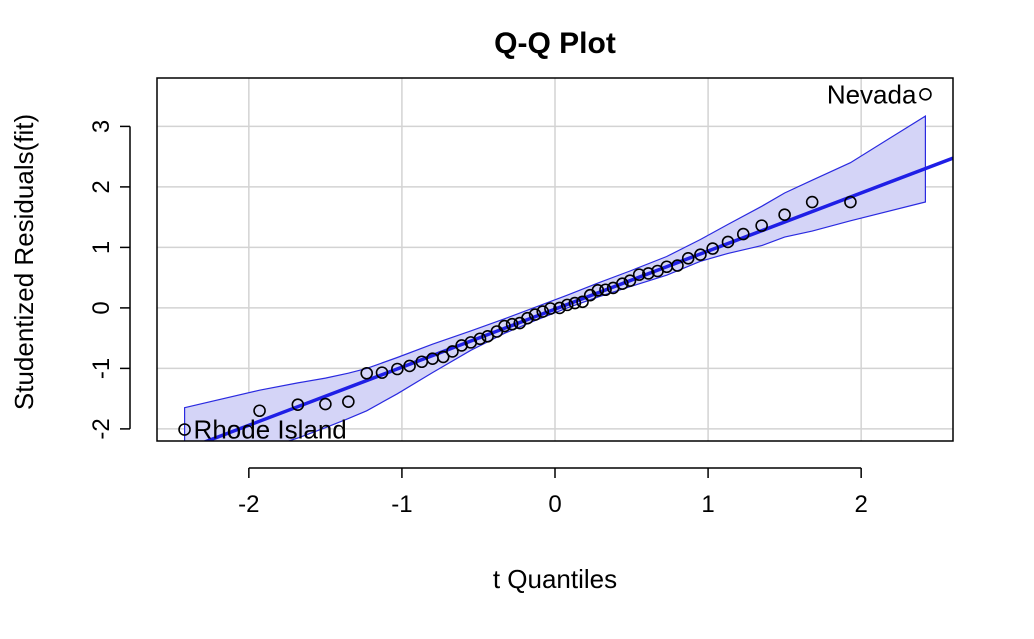 The image size is (1034, 639). What do you see at coordinates (101, 368) in the screenshot?
I see `y-tick-label: -1` at bounding box center [101, 368].